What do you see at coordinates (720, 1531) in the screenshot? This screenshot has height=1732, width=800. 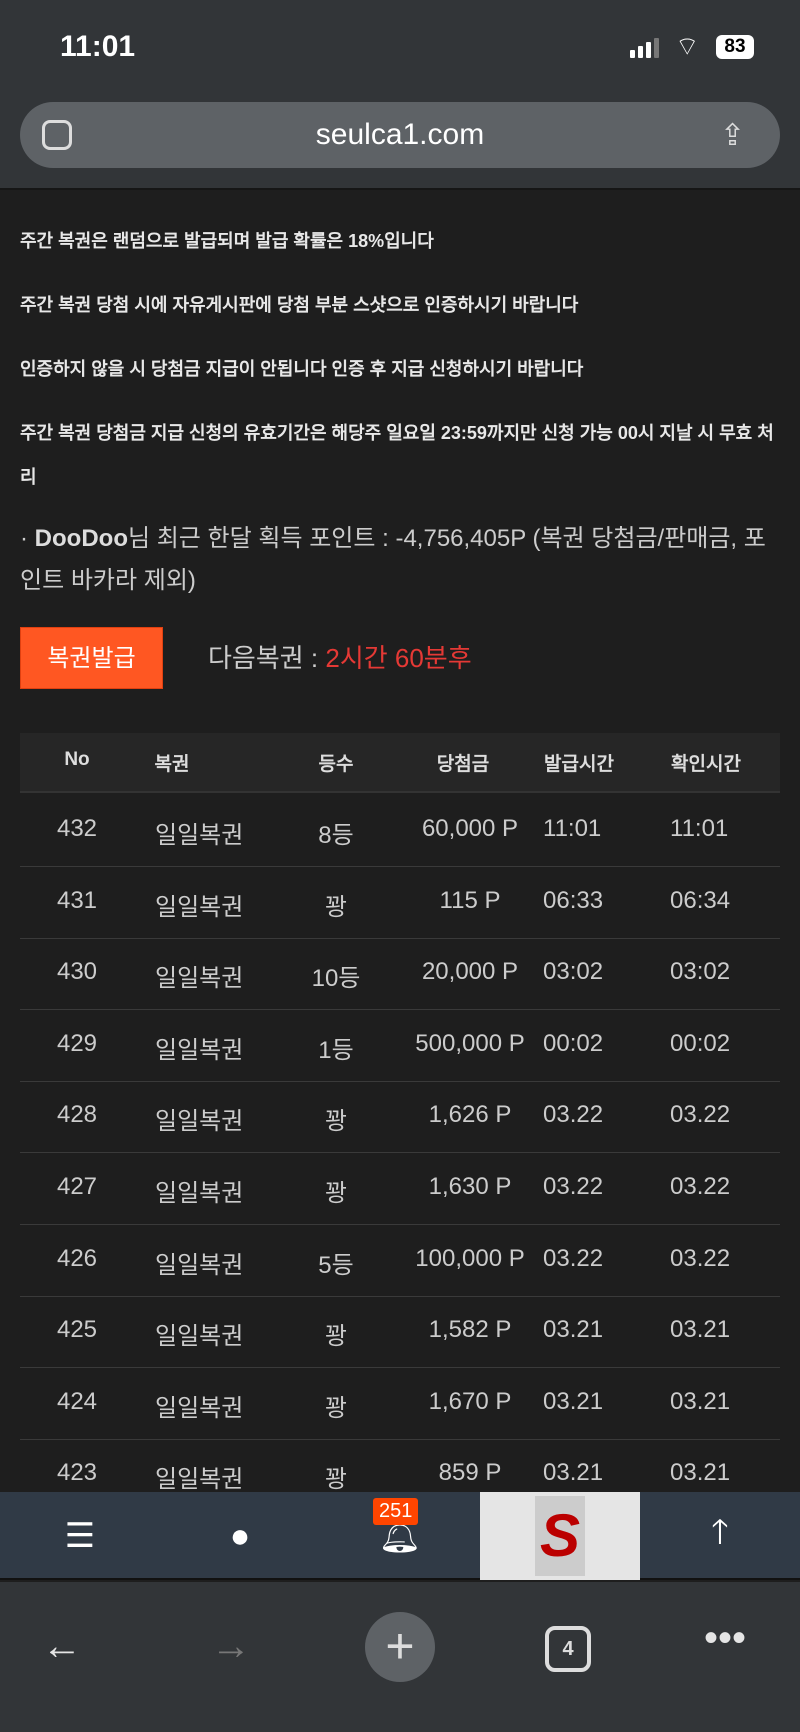 I see `scroll-top-icon: 🡑` at bounding box center [720, 1531].